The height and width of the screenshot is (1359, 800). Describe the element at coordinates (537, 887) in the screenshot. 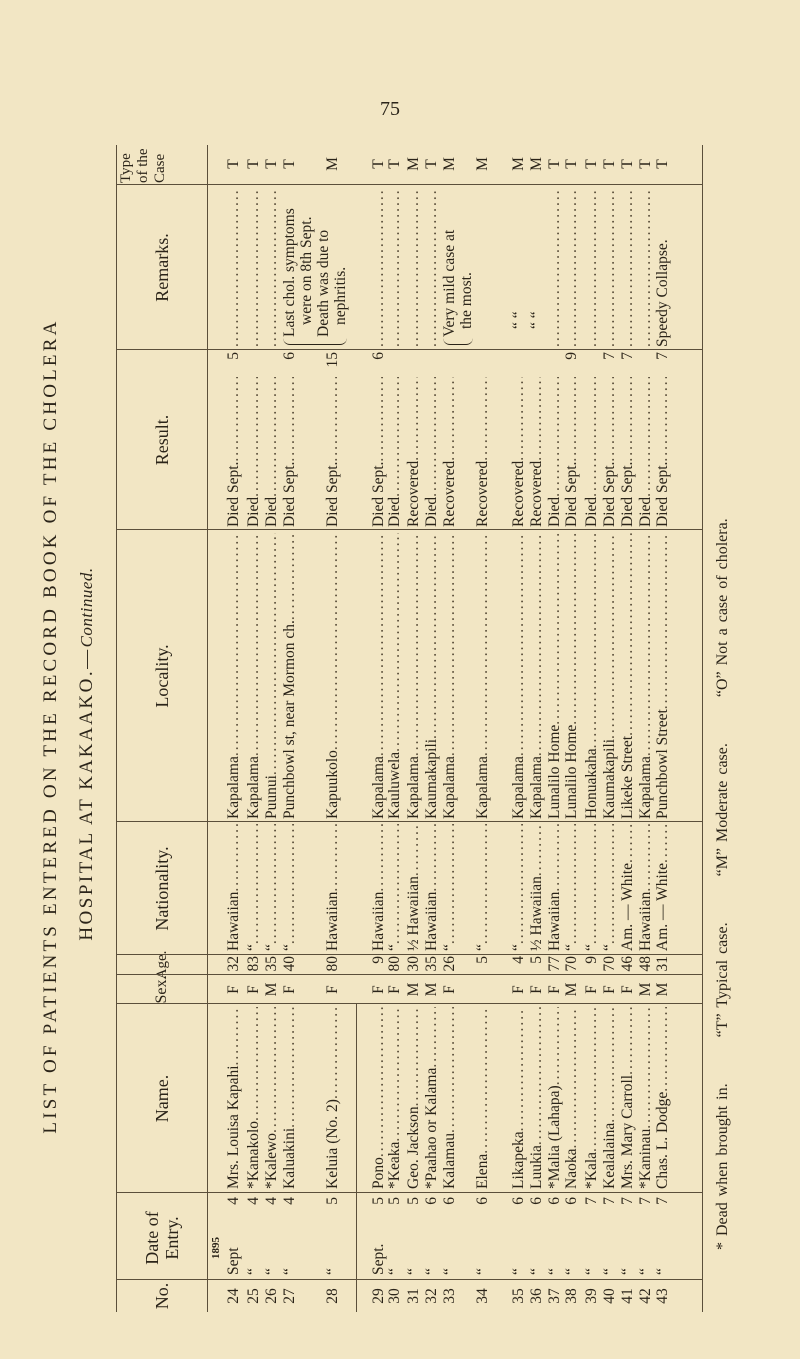

I see `cell-nationality: ½ Hawaiian` at that location.